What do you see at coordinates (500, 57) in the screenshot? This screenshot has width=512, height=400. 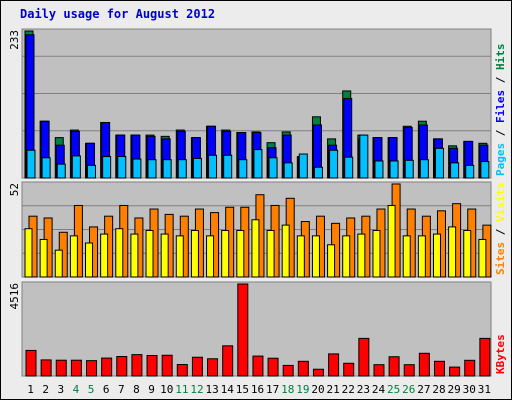 I see `series-label-part: Hits` at bounding box center [500, 57].